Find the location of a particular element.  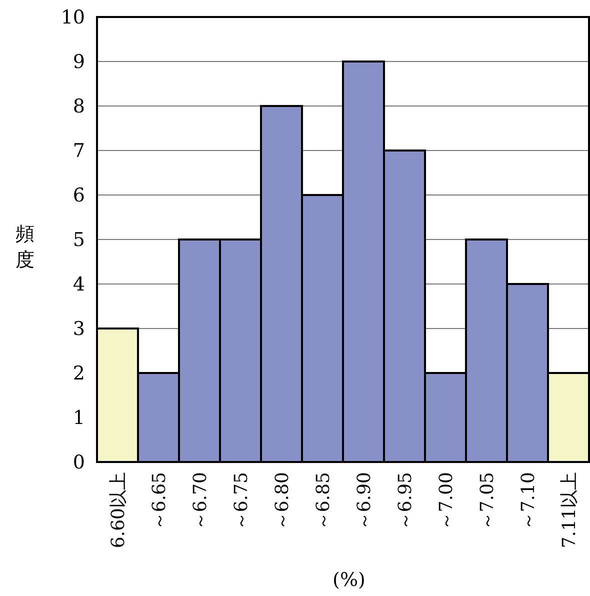

x-tick-label: ～6.75 is located at coordinates (241, 501).